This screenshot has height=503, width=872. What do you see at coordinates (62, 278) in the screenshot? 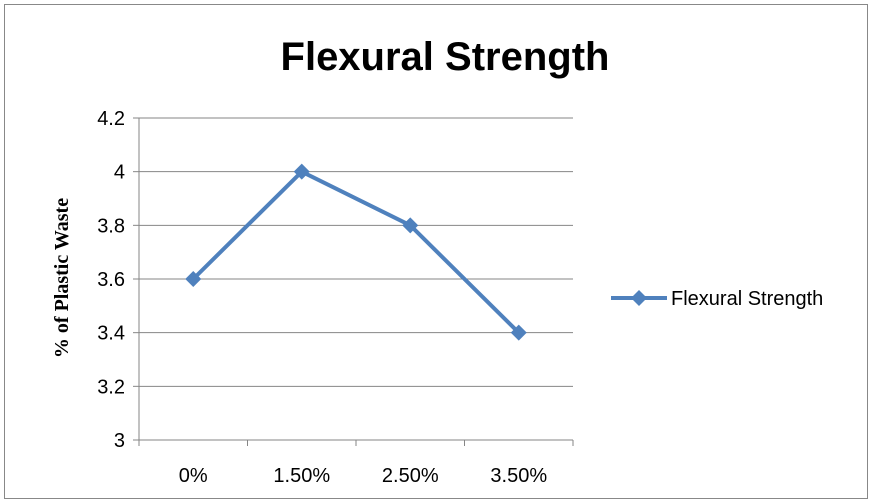
I see `y-axis-label: % of Plastic Waste` at bounding box center [62, 278].